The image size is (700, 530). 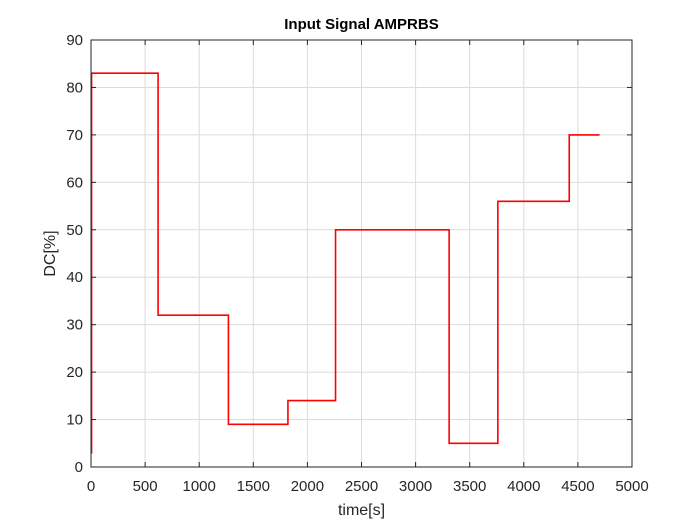 I want to click on y-tick-label: 90, so click(x=74, y=40).